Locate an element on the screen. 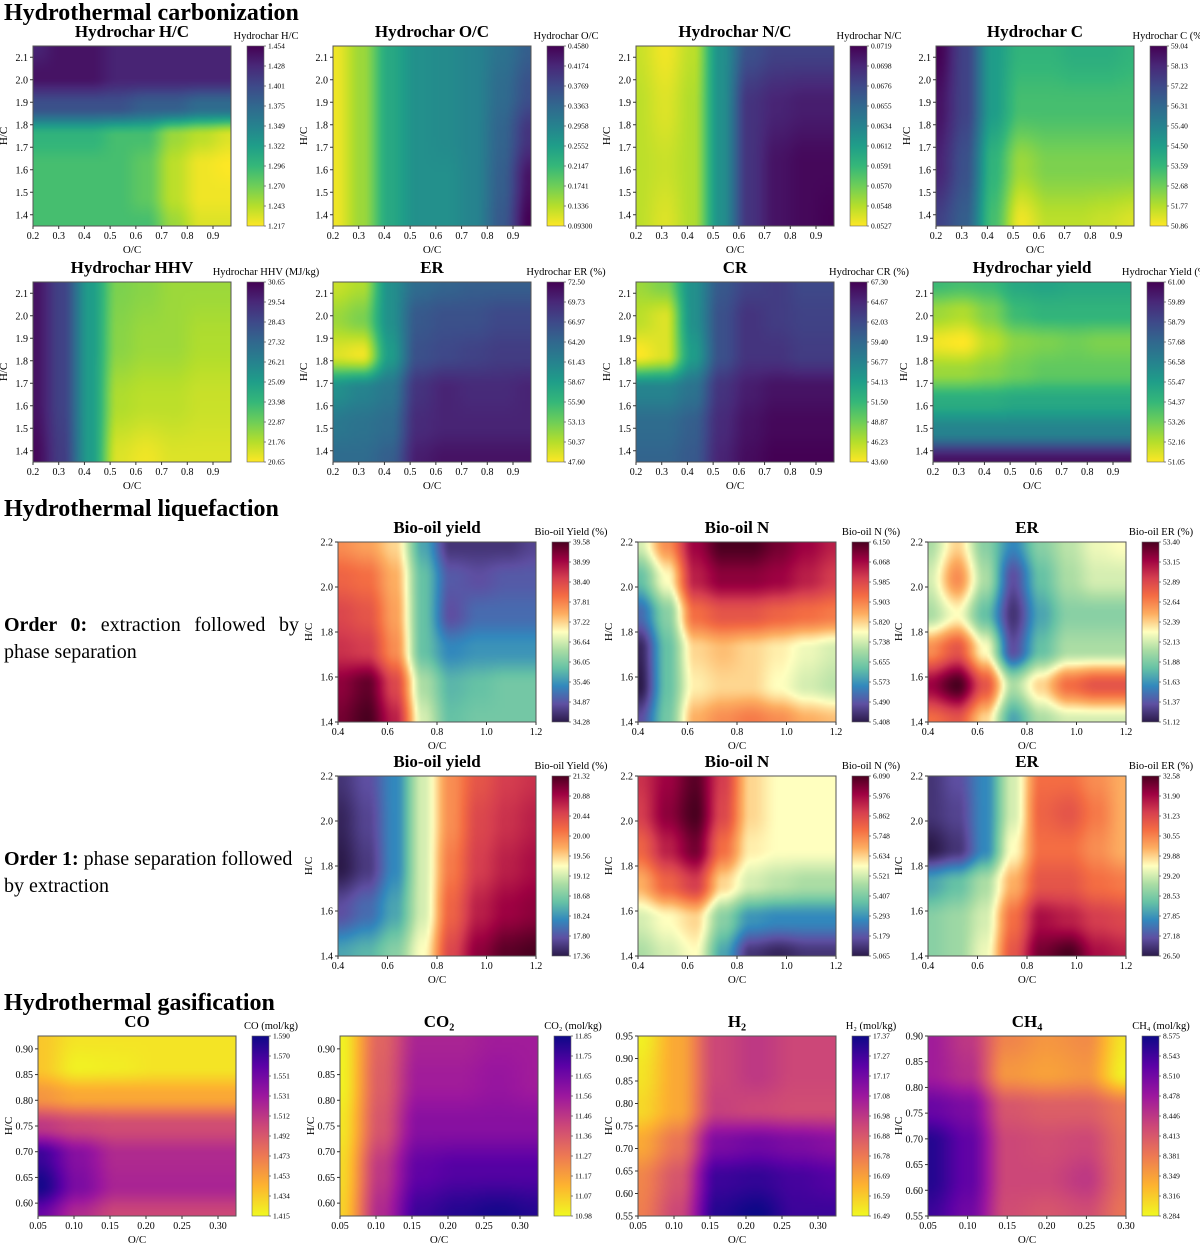 This screenshot has height=1252, width=1200. colorbar-tick-label: 23.98 is located at coordinates (276, 402).